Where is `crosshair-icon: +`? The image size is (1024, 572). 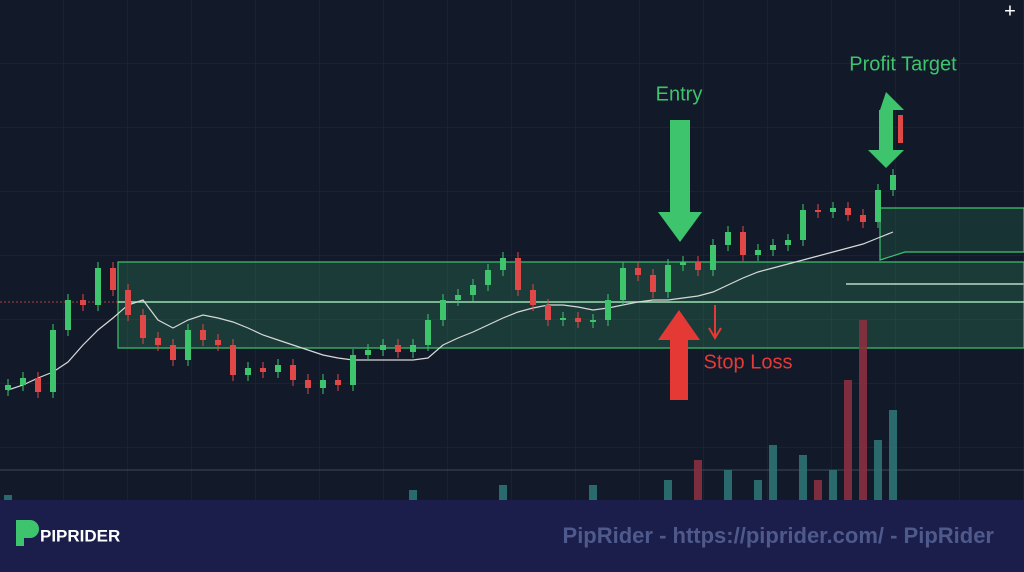
crosshair-icon: + is located at coordinates (1010, 11).